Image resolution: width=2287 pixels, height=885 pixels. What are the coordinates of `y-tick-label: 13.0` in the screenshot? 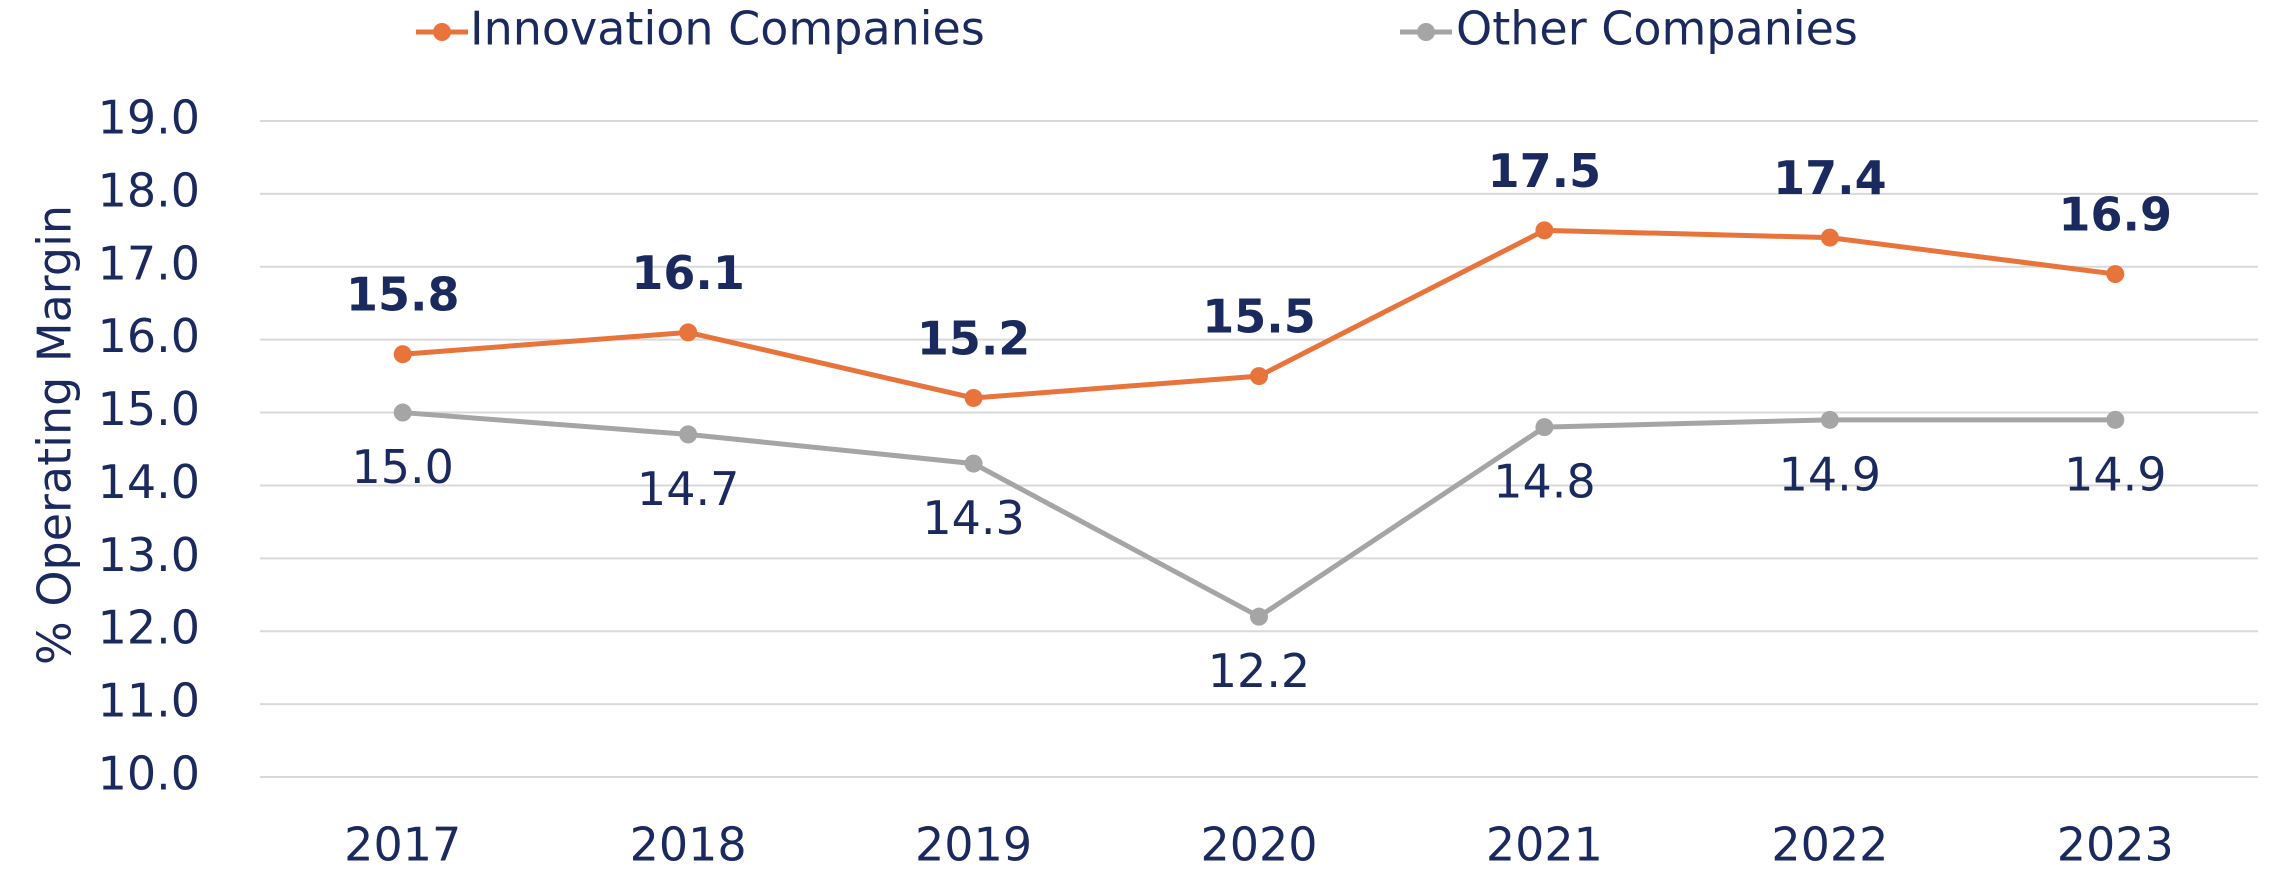 It's located at (149, 555).